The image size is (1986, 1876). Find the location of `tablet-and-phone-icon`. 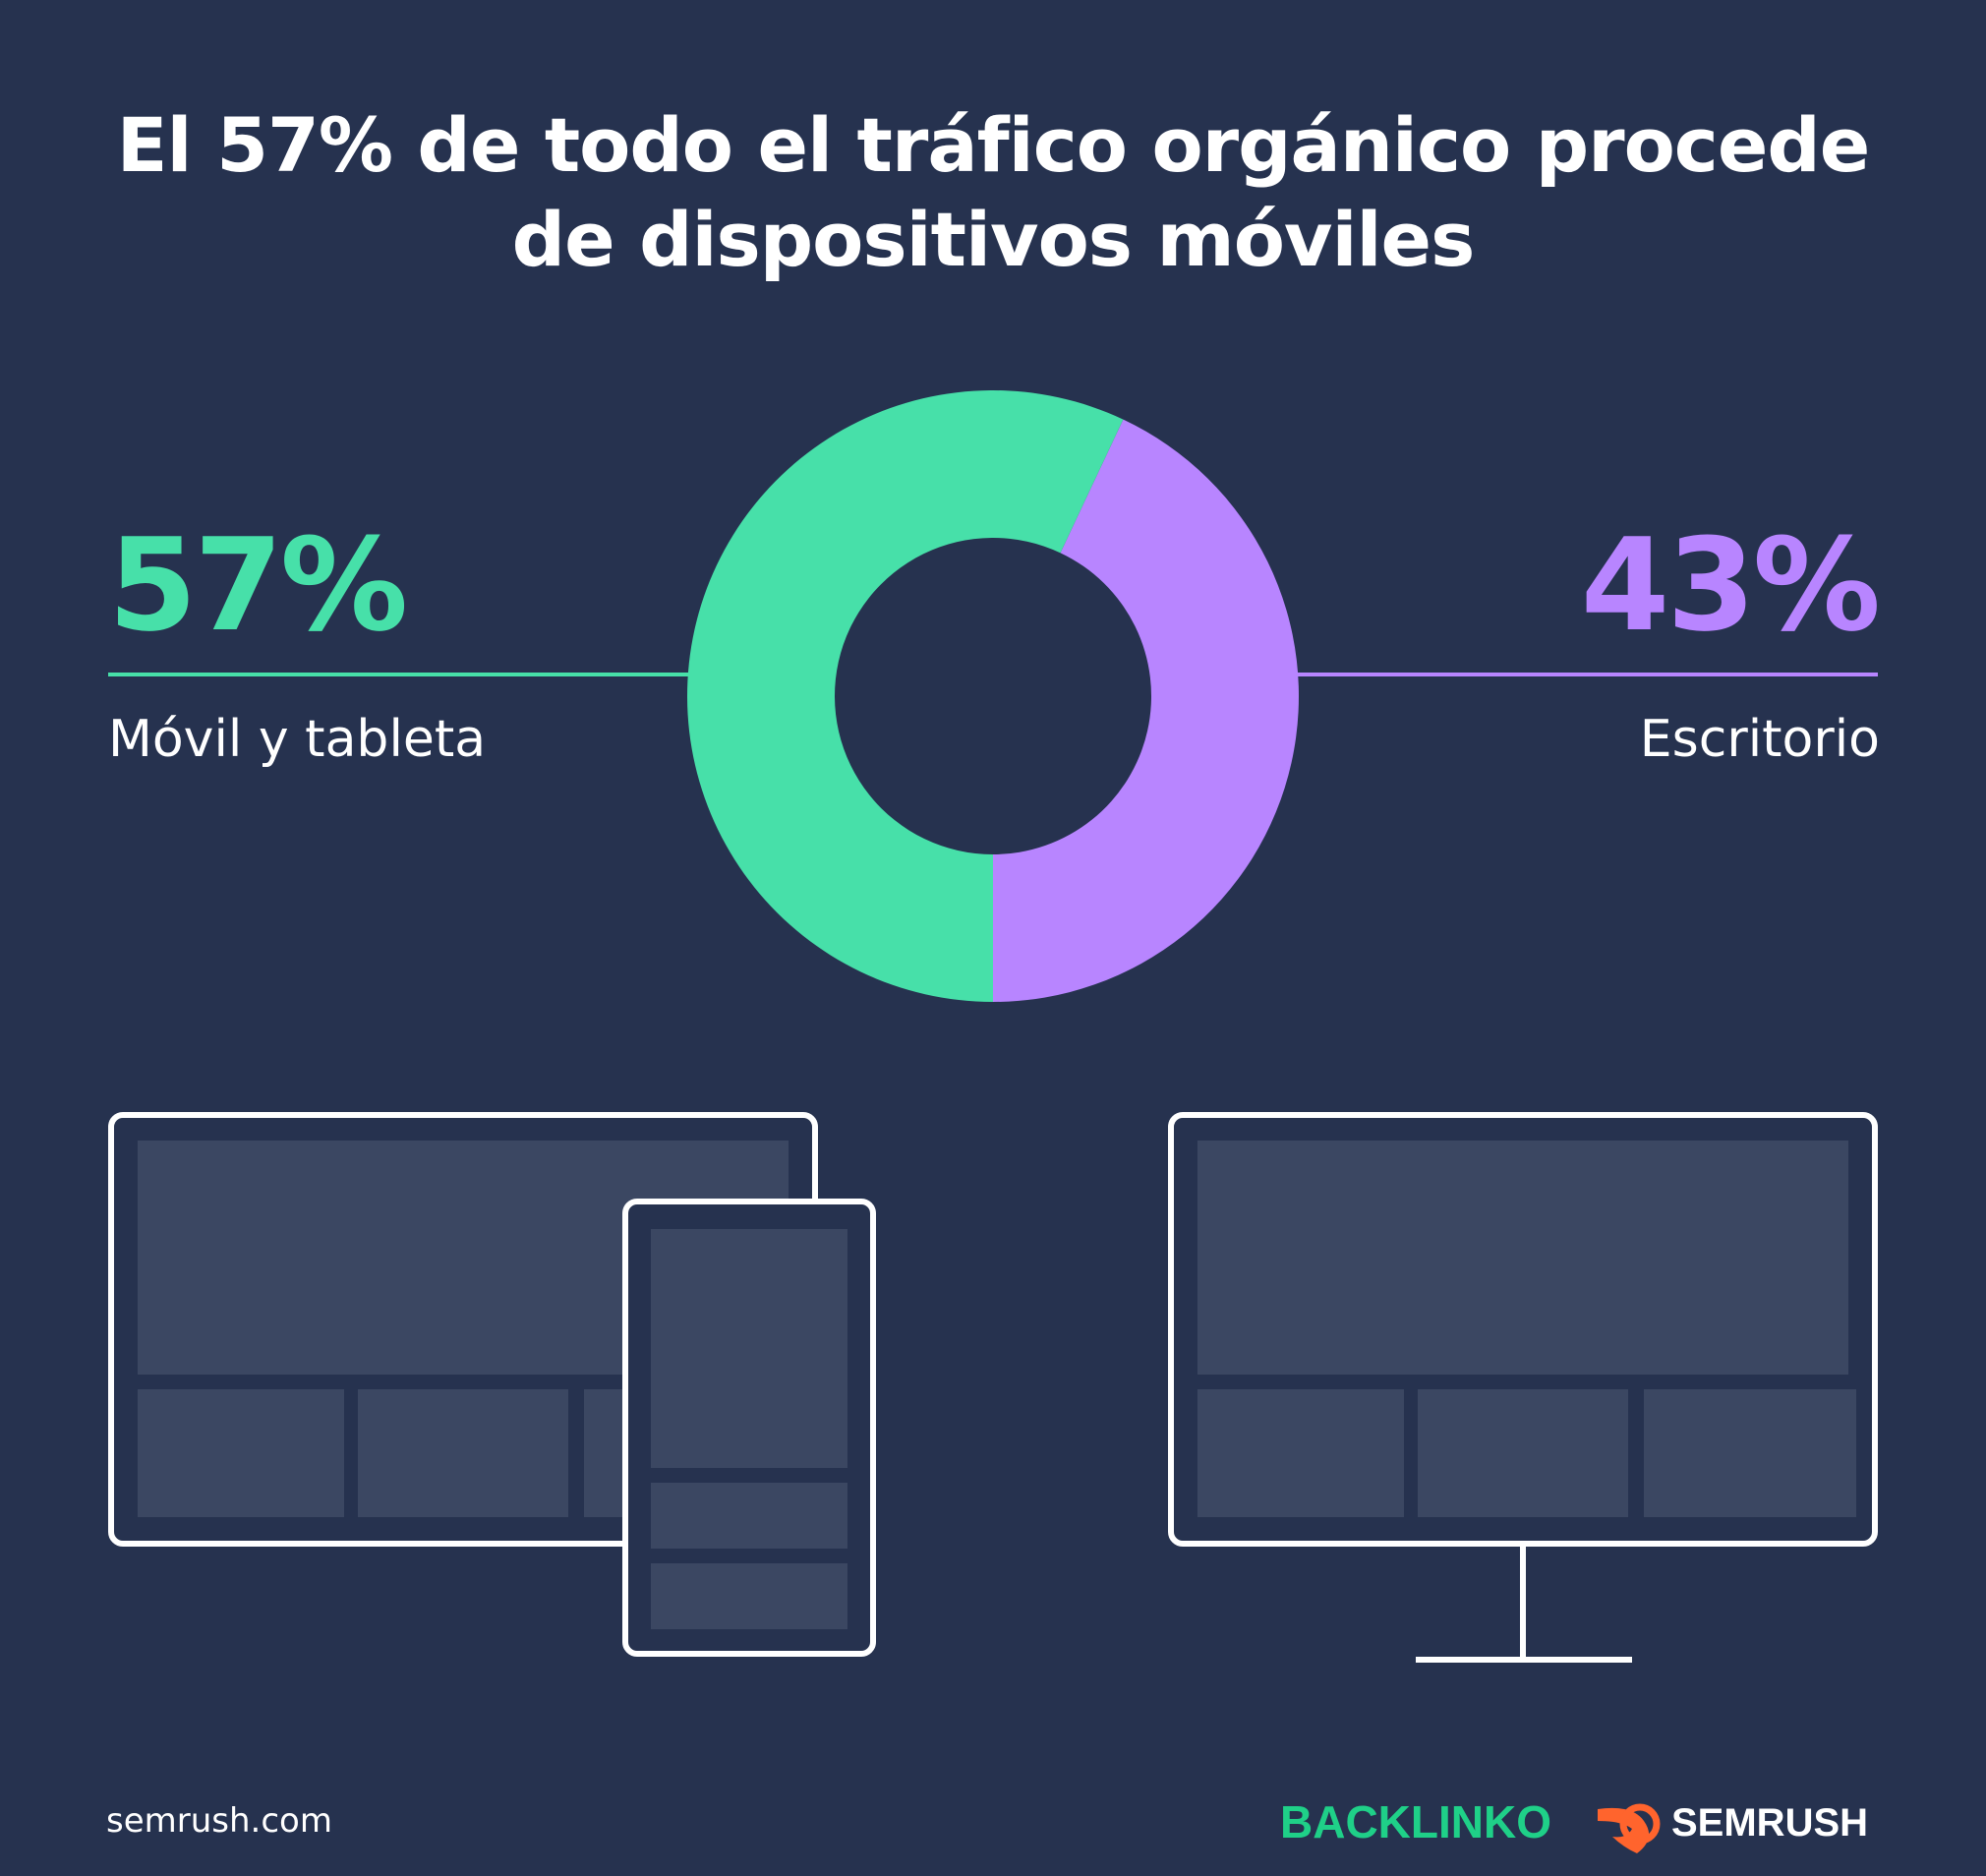

tablet-and-phone-icon is located at coordinates (492, 1385).